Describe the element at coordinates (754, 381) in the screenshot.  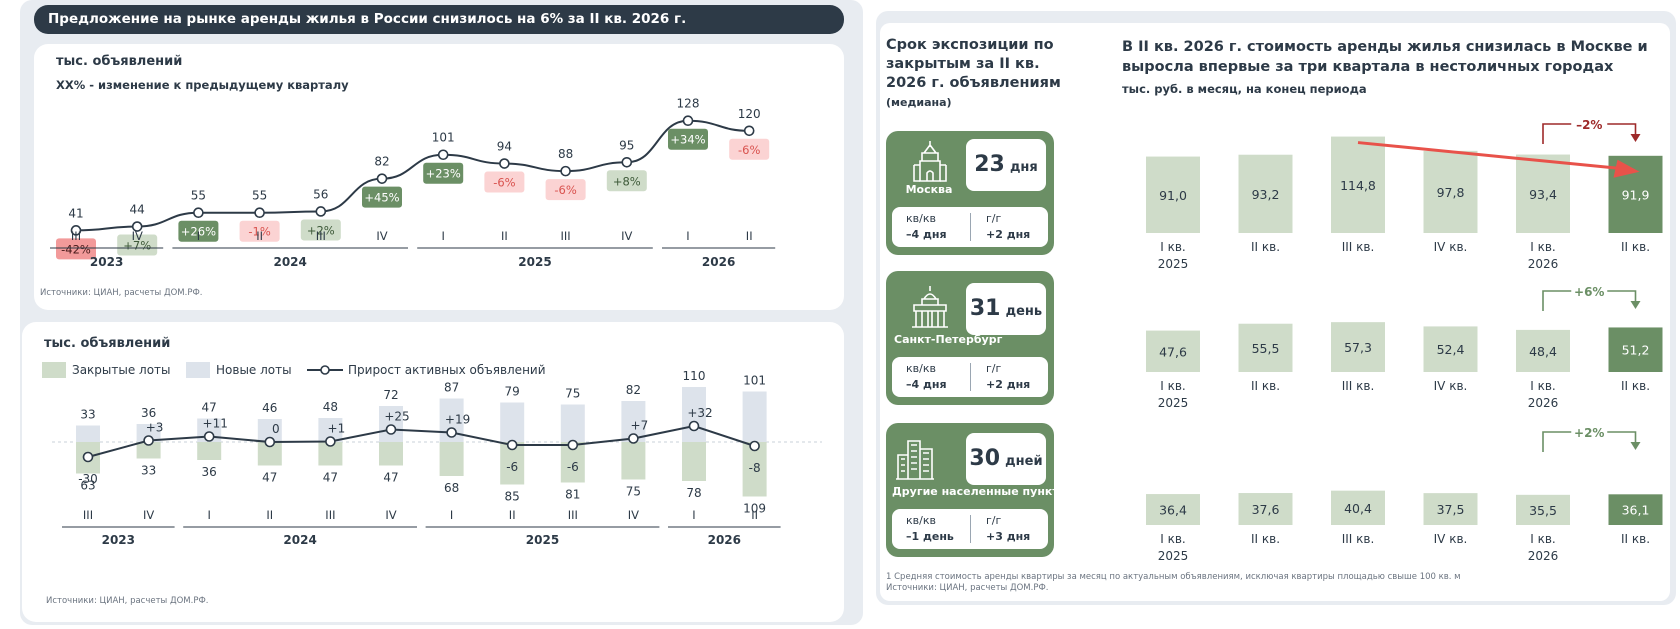
I see `new-lots-label: 101` at that location.